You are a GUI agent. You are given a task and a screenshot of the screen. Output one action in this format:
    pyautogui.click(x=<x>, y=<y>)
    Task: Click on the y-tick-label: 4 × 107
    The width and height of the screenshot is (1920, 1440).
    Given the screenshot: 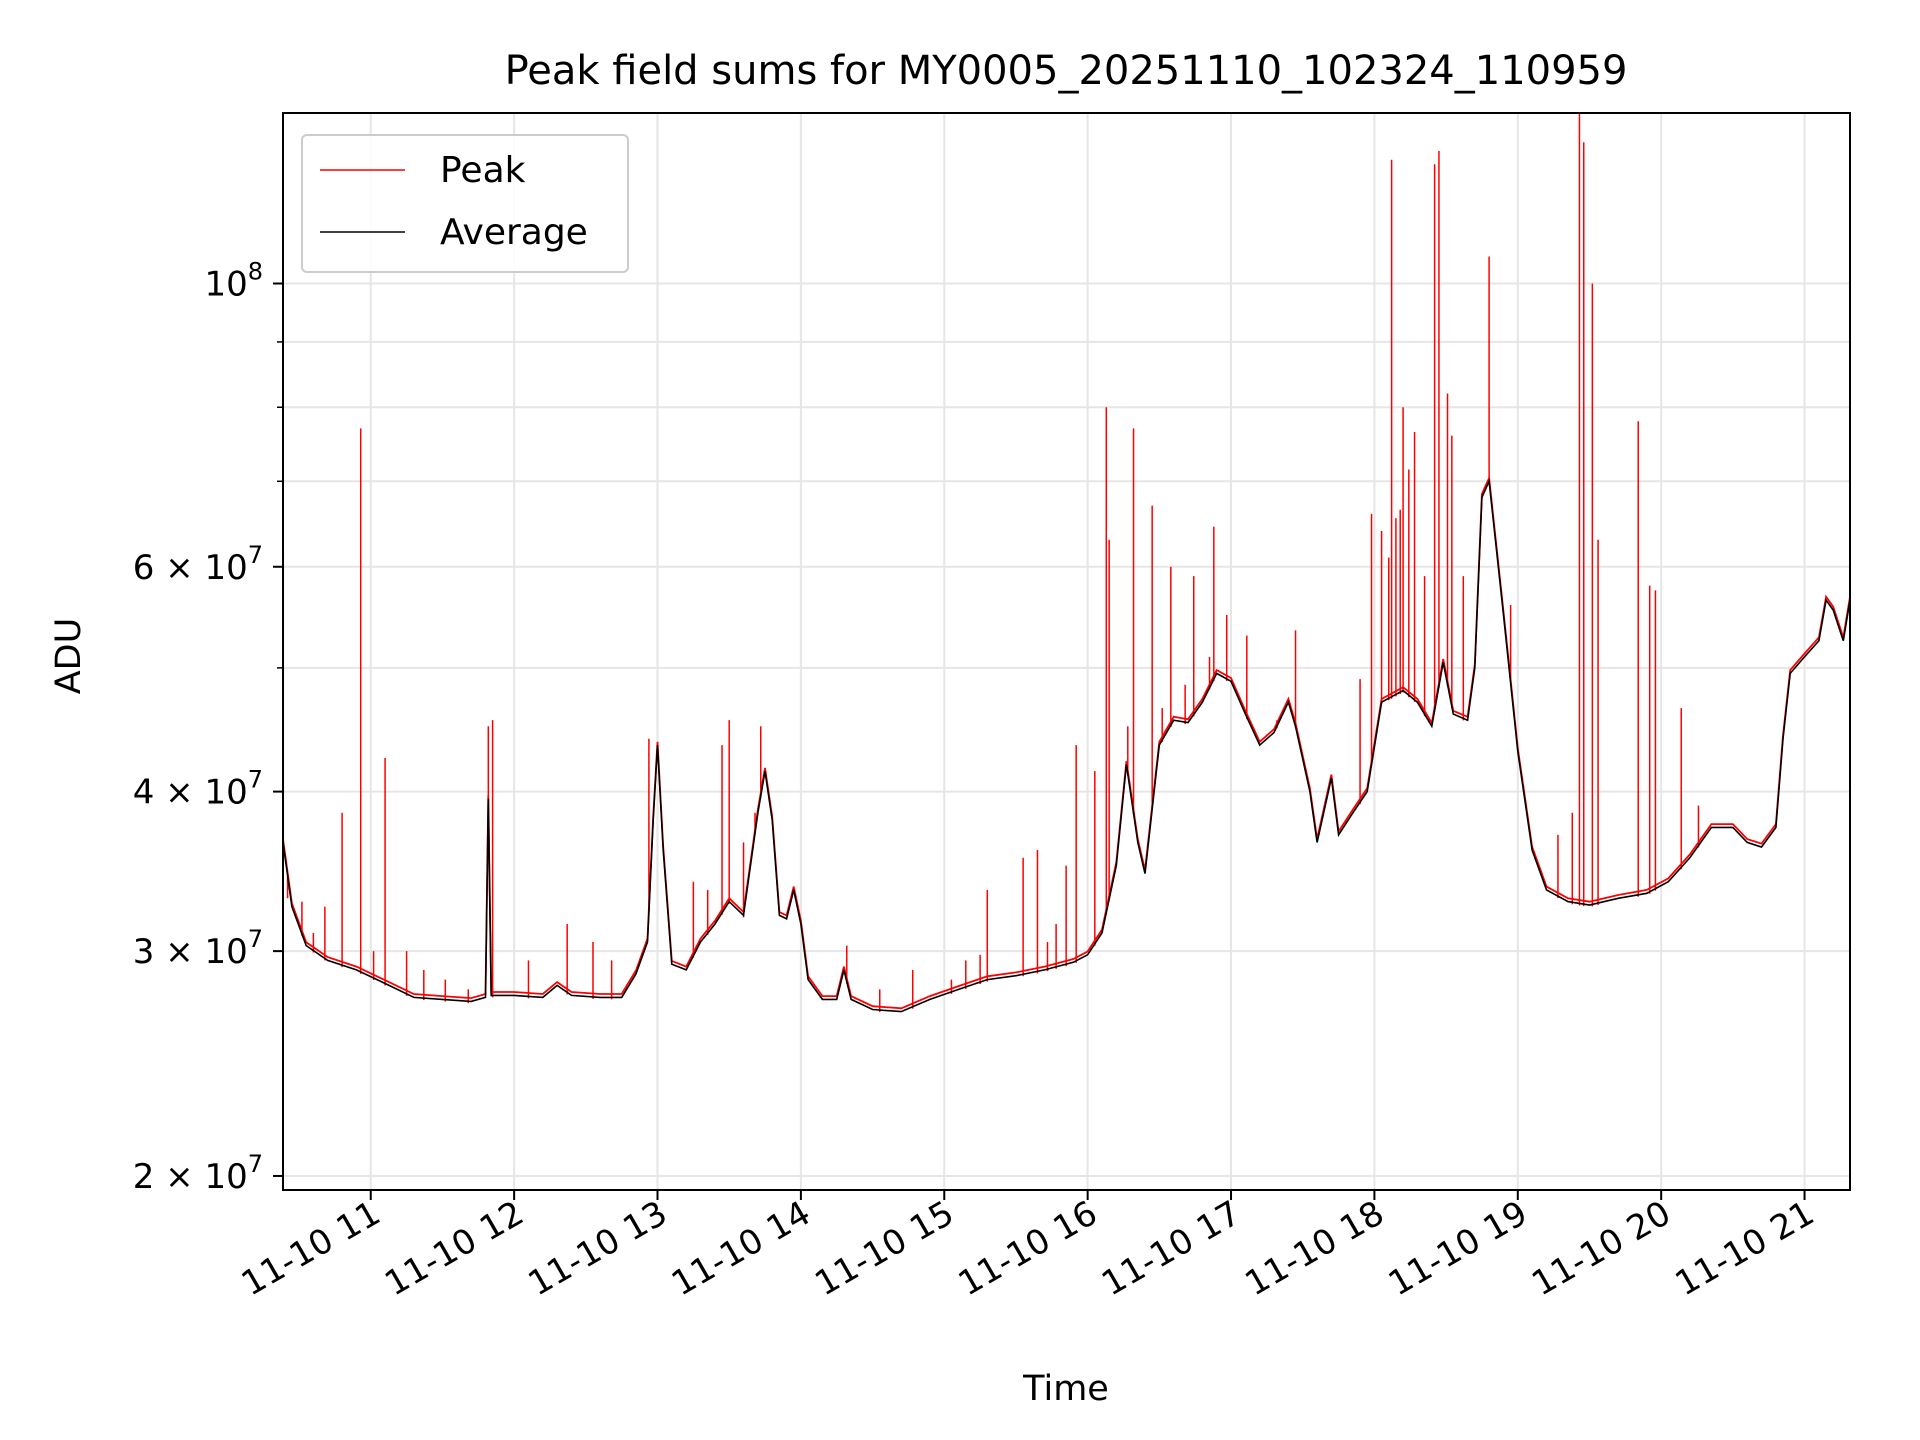 What is the action you would take?
    pyautogui.click(x=198, y=789)
    